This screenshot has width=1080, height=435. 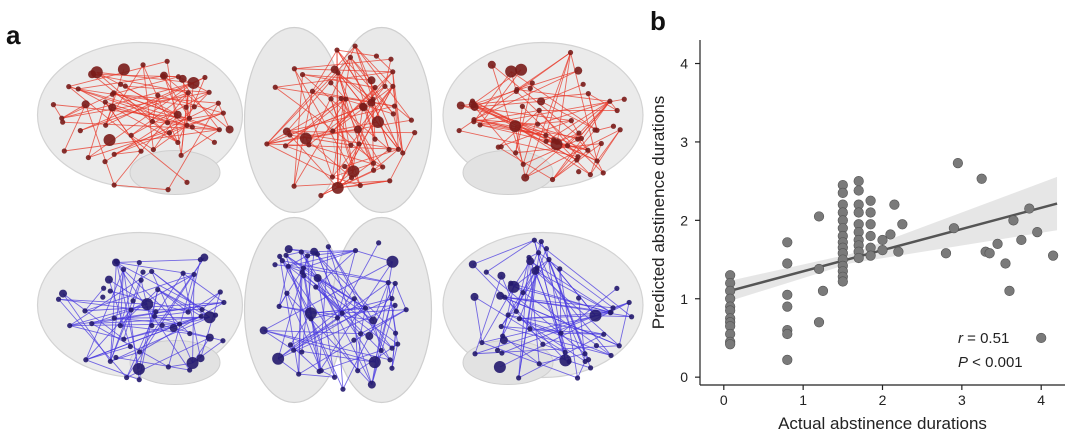 What do you see at coordinates (1041, 400) in the screenshot?
I see `x-tick-label: 4` at bounding box center [1041, 400].